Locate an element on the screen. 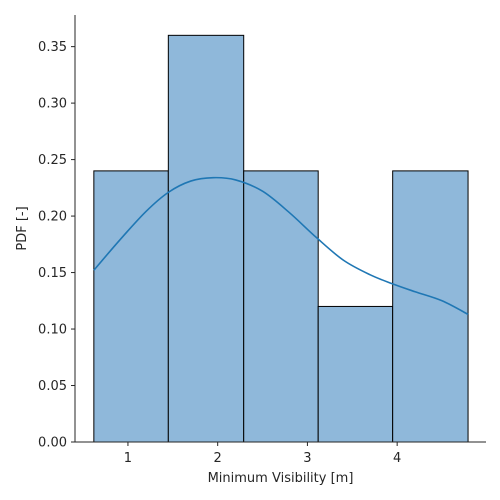 The image size is (500, 500). x-tick-label: 2 is located at coordinates (218, 458).